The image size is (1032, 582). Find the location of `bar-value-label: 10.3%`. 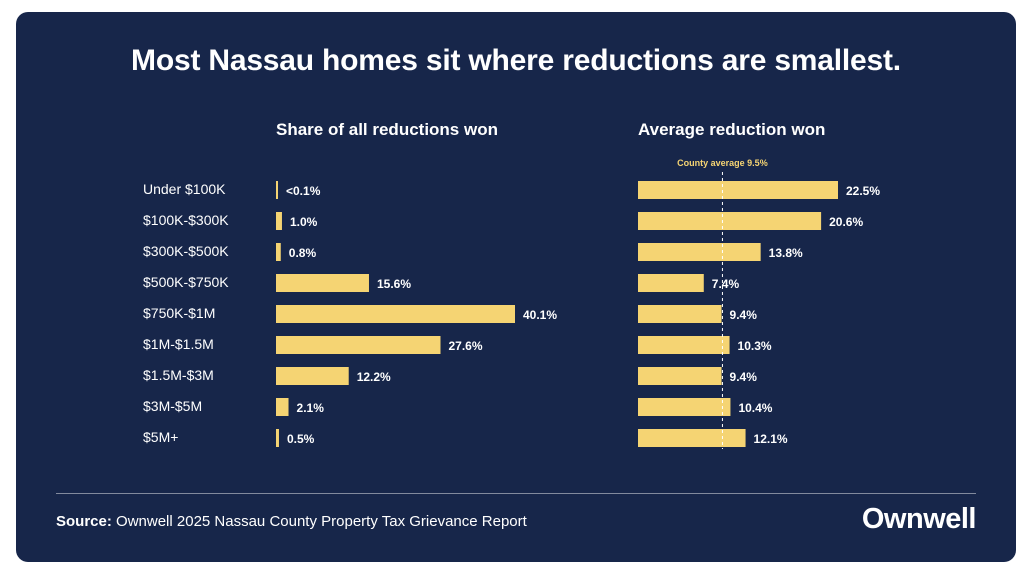

bar-value-label: 10.3% is located at coordinates (755, 346).